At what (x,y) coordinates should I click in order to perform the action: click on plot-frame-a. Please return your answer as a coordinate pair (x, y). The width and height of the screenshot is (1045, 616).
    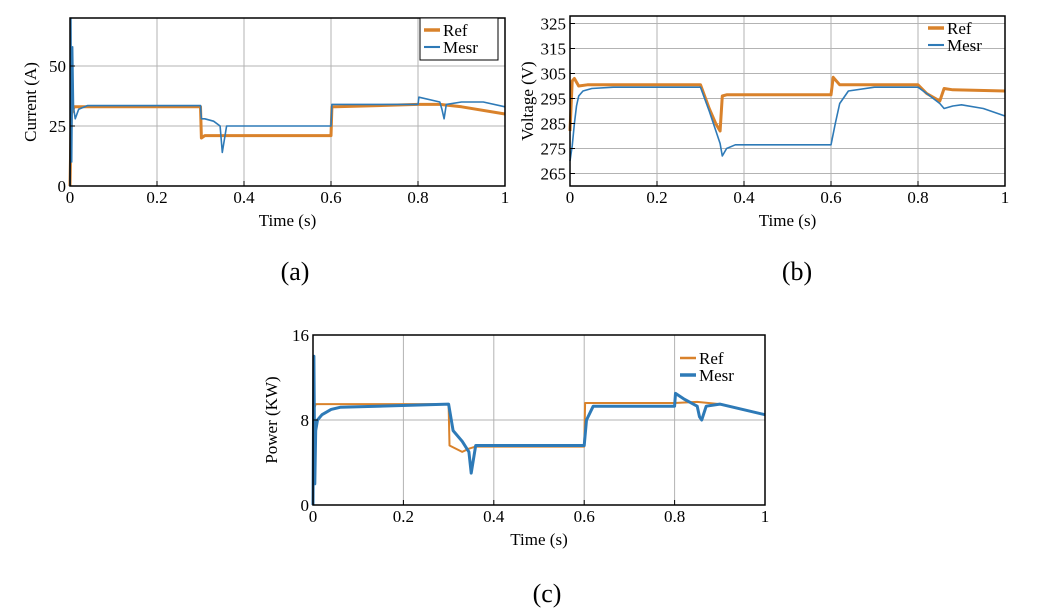
    Looking at the image, I should click on (287, 102).